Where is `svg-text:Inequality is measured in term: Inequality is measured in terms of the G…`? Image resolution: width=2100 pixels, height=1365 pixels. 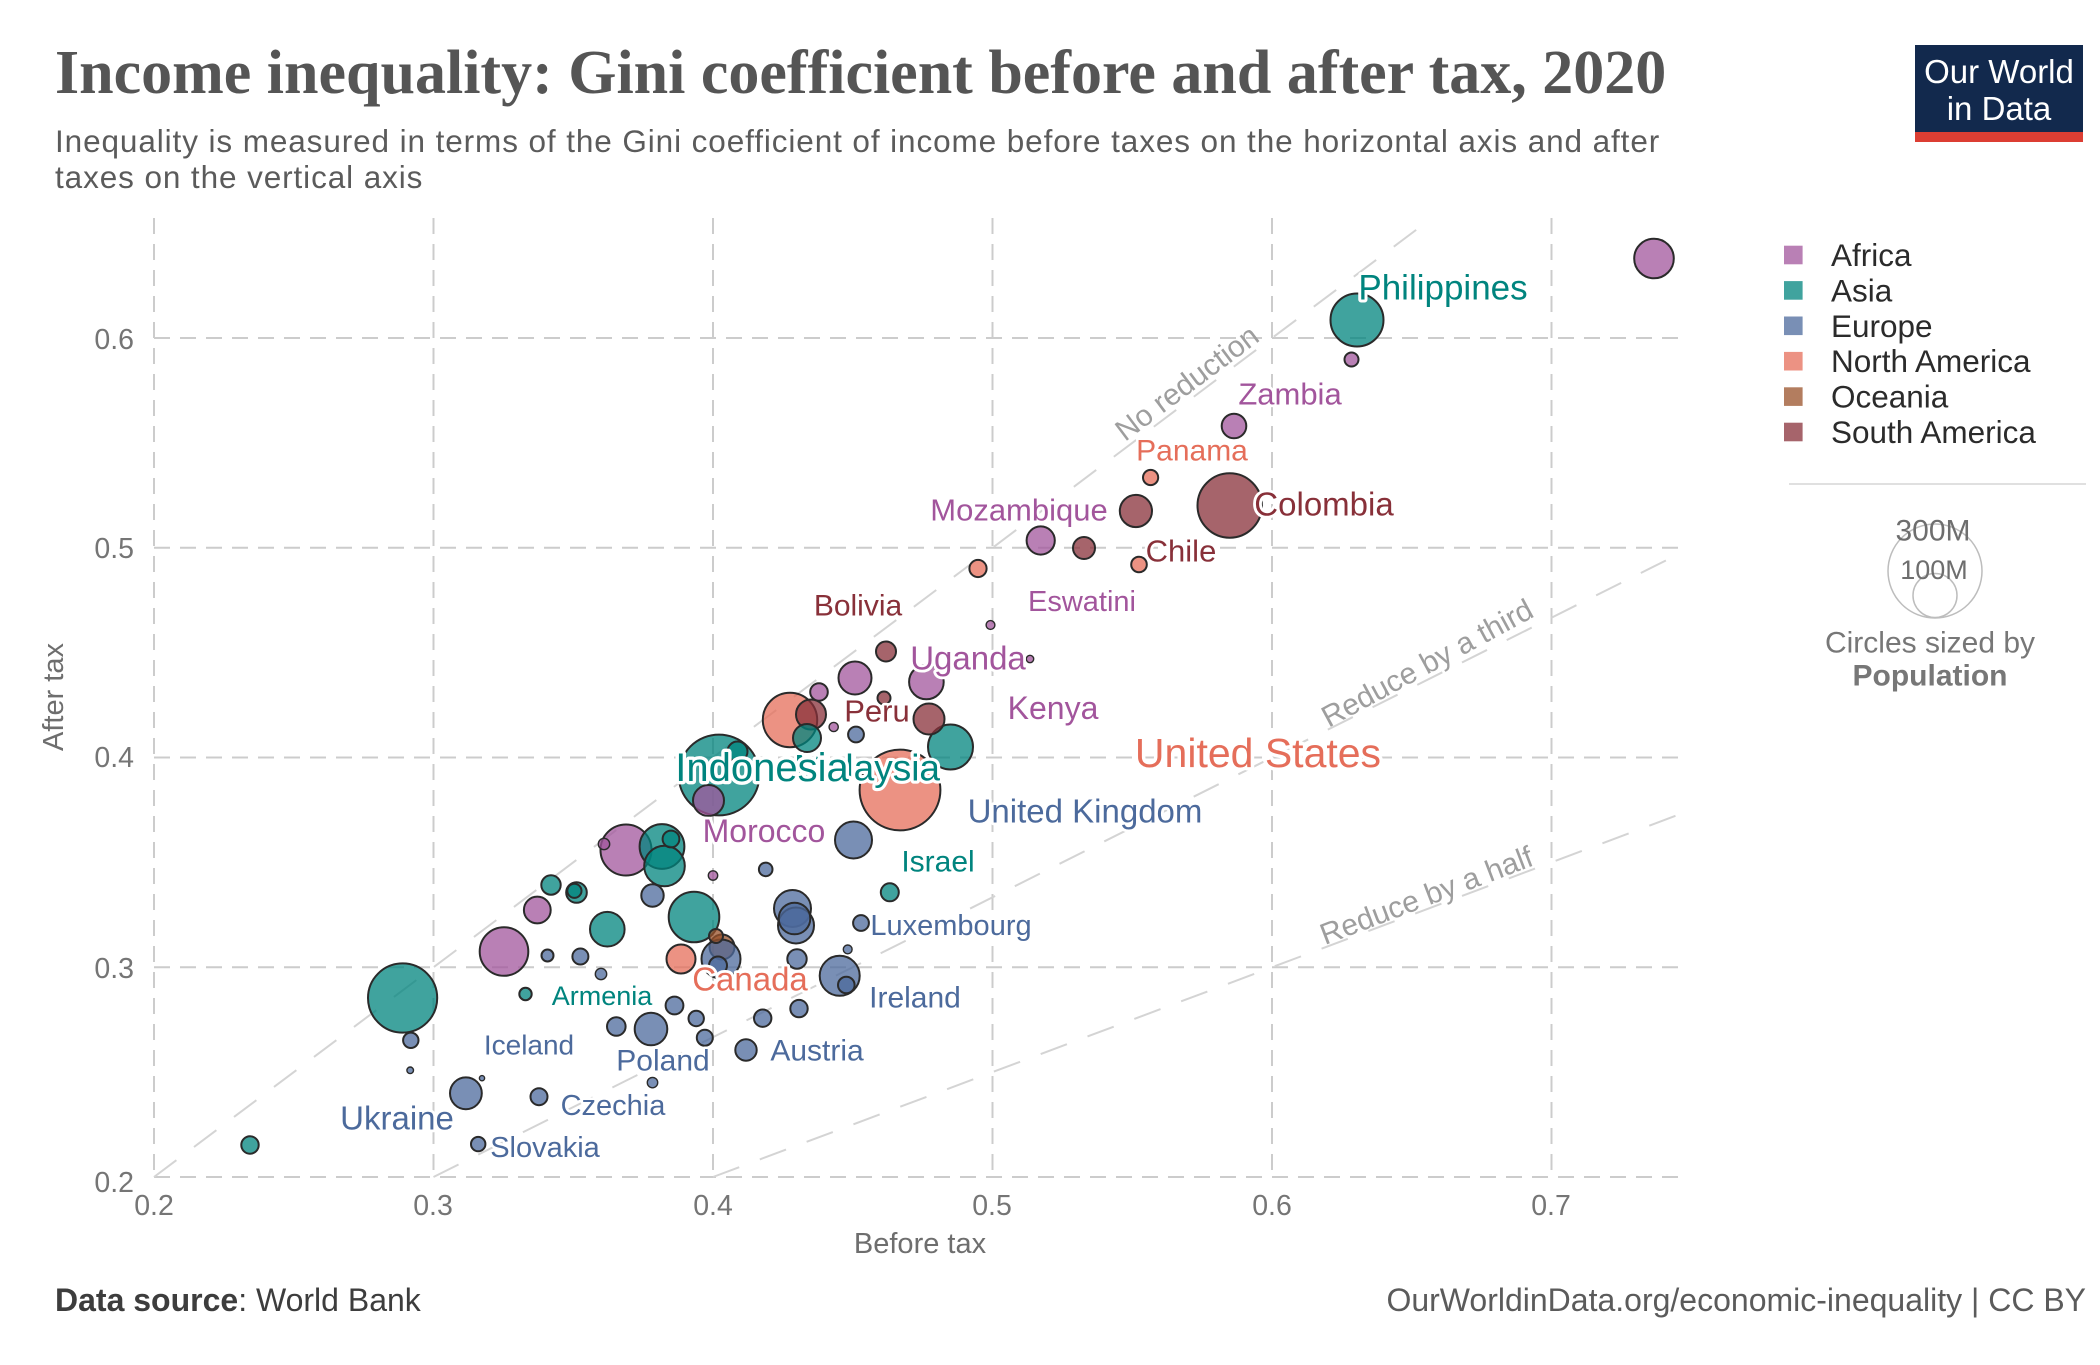 svg-text:Inequality is measured in term: Inequality is measured in terms of the G… is located at coordinates (857, 141).